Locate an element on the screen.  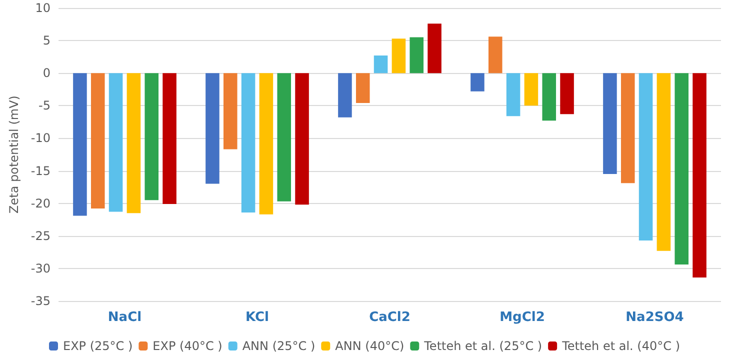
y-tick-label: -30 is located at coordinates (40, 268).